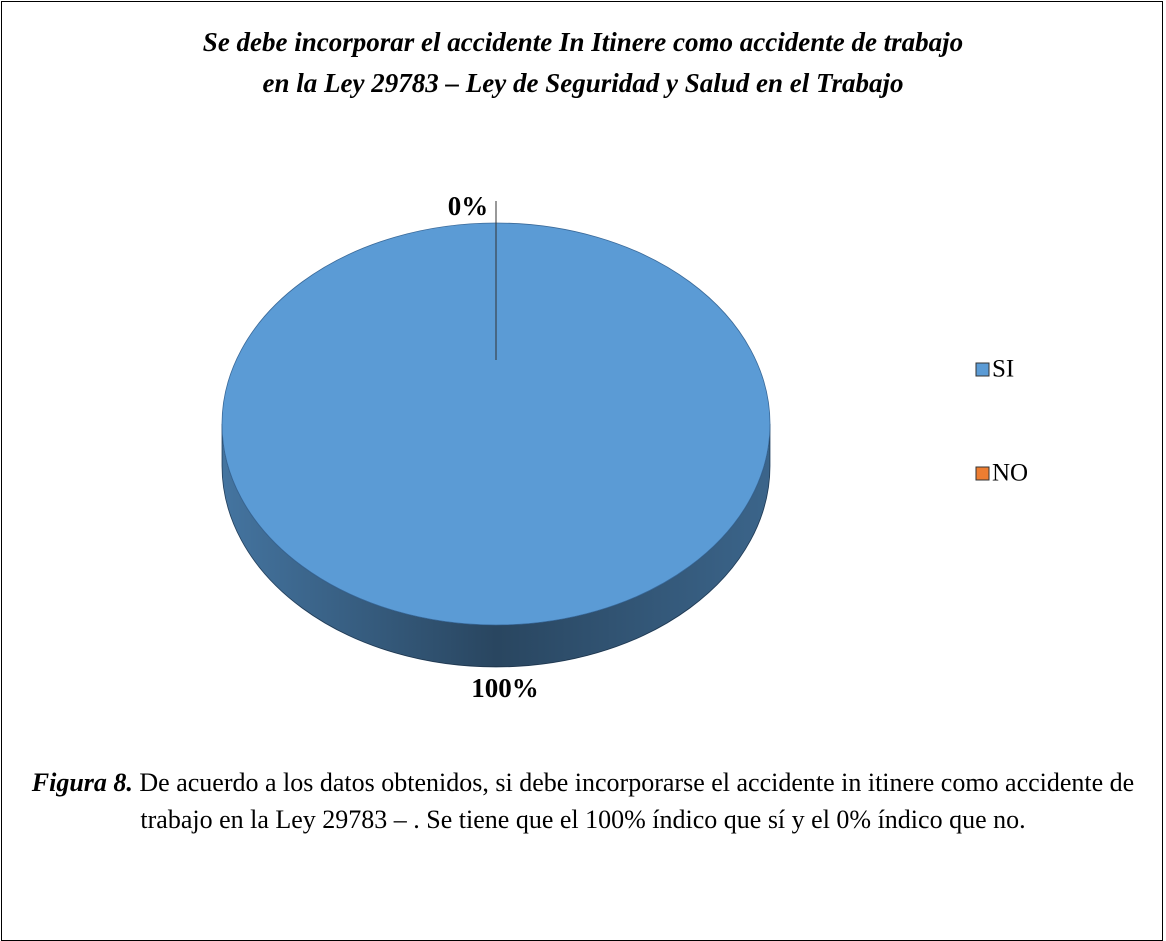 Image resolution: width=1166 pixels, height=941 pixels. I want to click on pie-side-shade, so click(496, 545).